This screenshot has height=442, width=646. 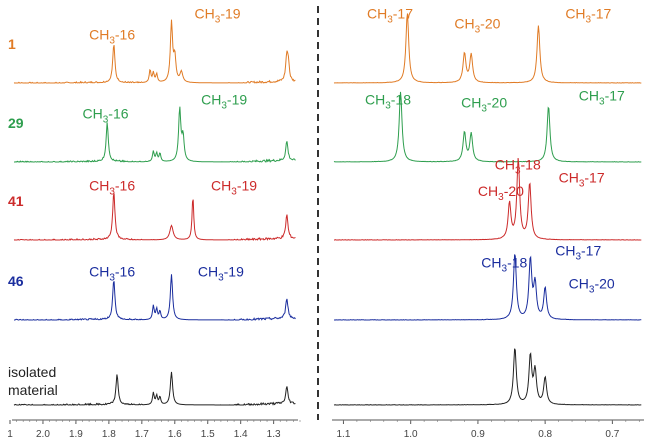 What do you see at coordinates (411, 434) in the screenshot?
I see `right-tick-label: 1.0` at bounding box center [411, 434].